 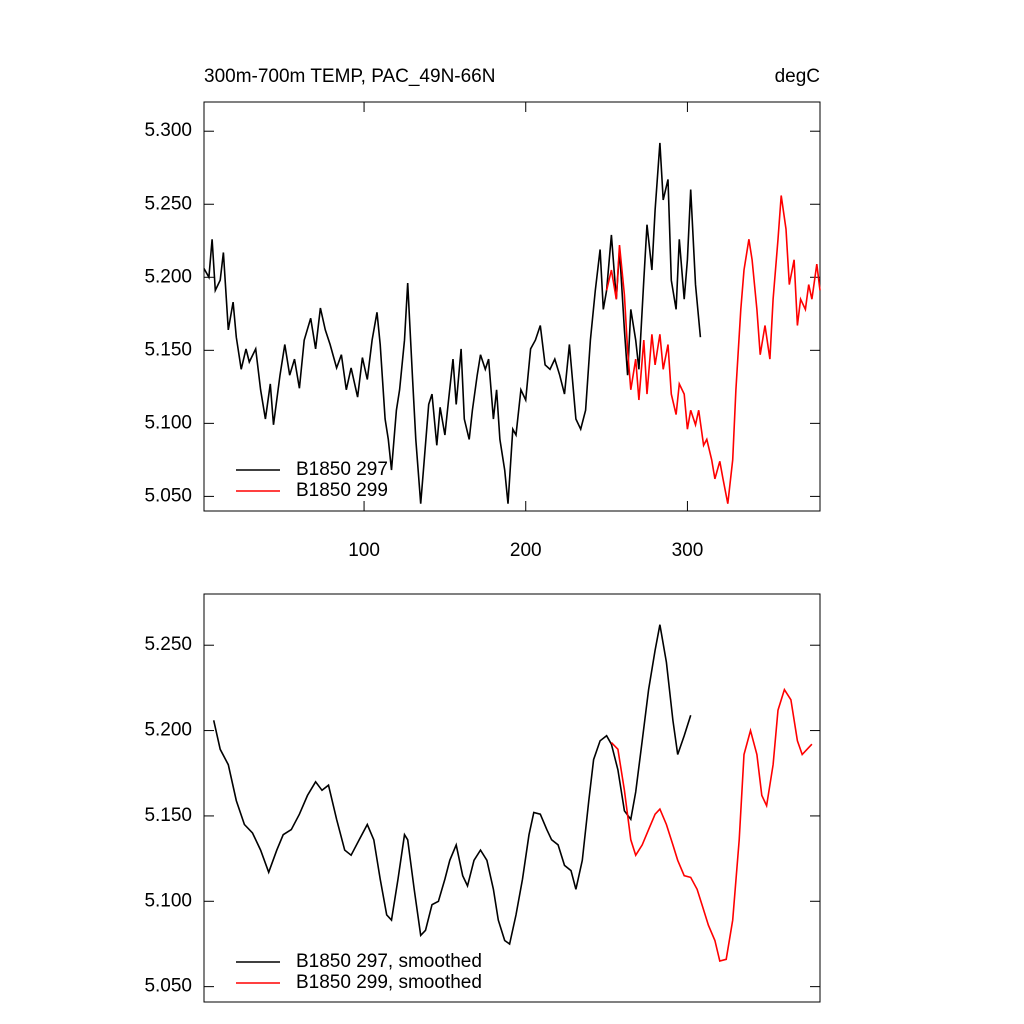 I want to click on x-tick-label: 100, so click(x=364, y=550).